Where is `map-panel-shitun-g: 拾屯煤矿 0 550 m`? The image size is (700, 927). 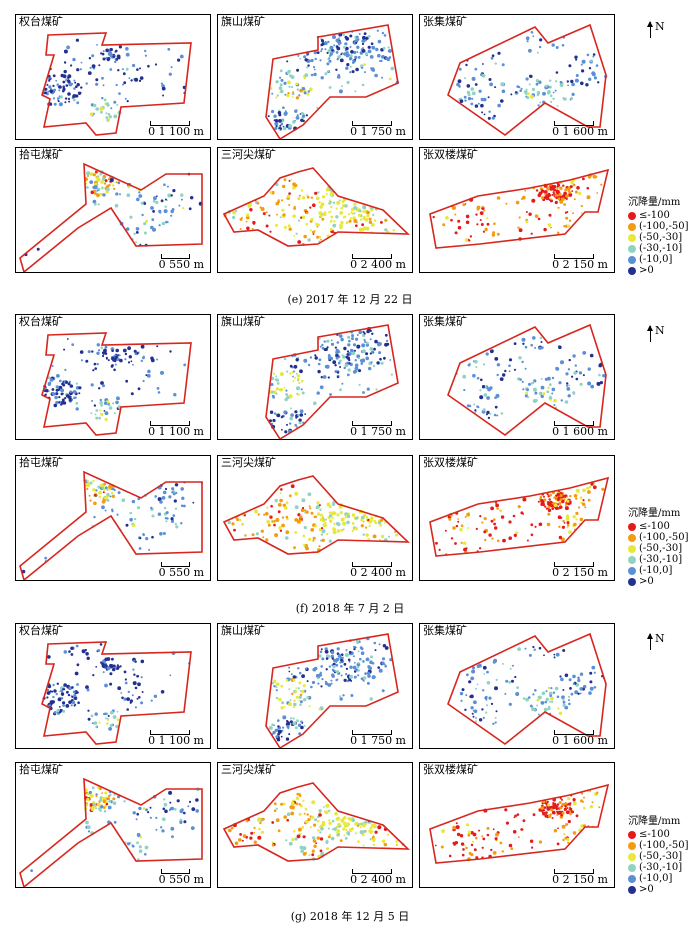 map-panel-shitun-g: 拾屯煤矿 0 550 m is located at coordinates (113, 825).